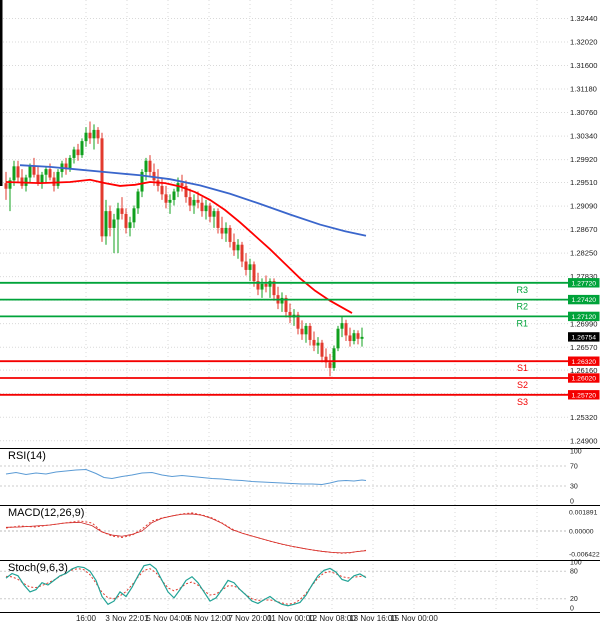  Describe the element at coordinates (574, 466) in the screenshot. I see `rsi-axis-label: 70` at that location.